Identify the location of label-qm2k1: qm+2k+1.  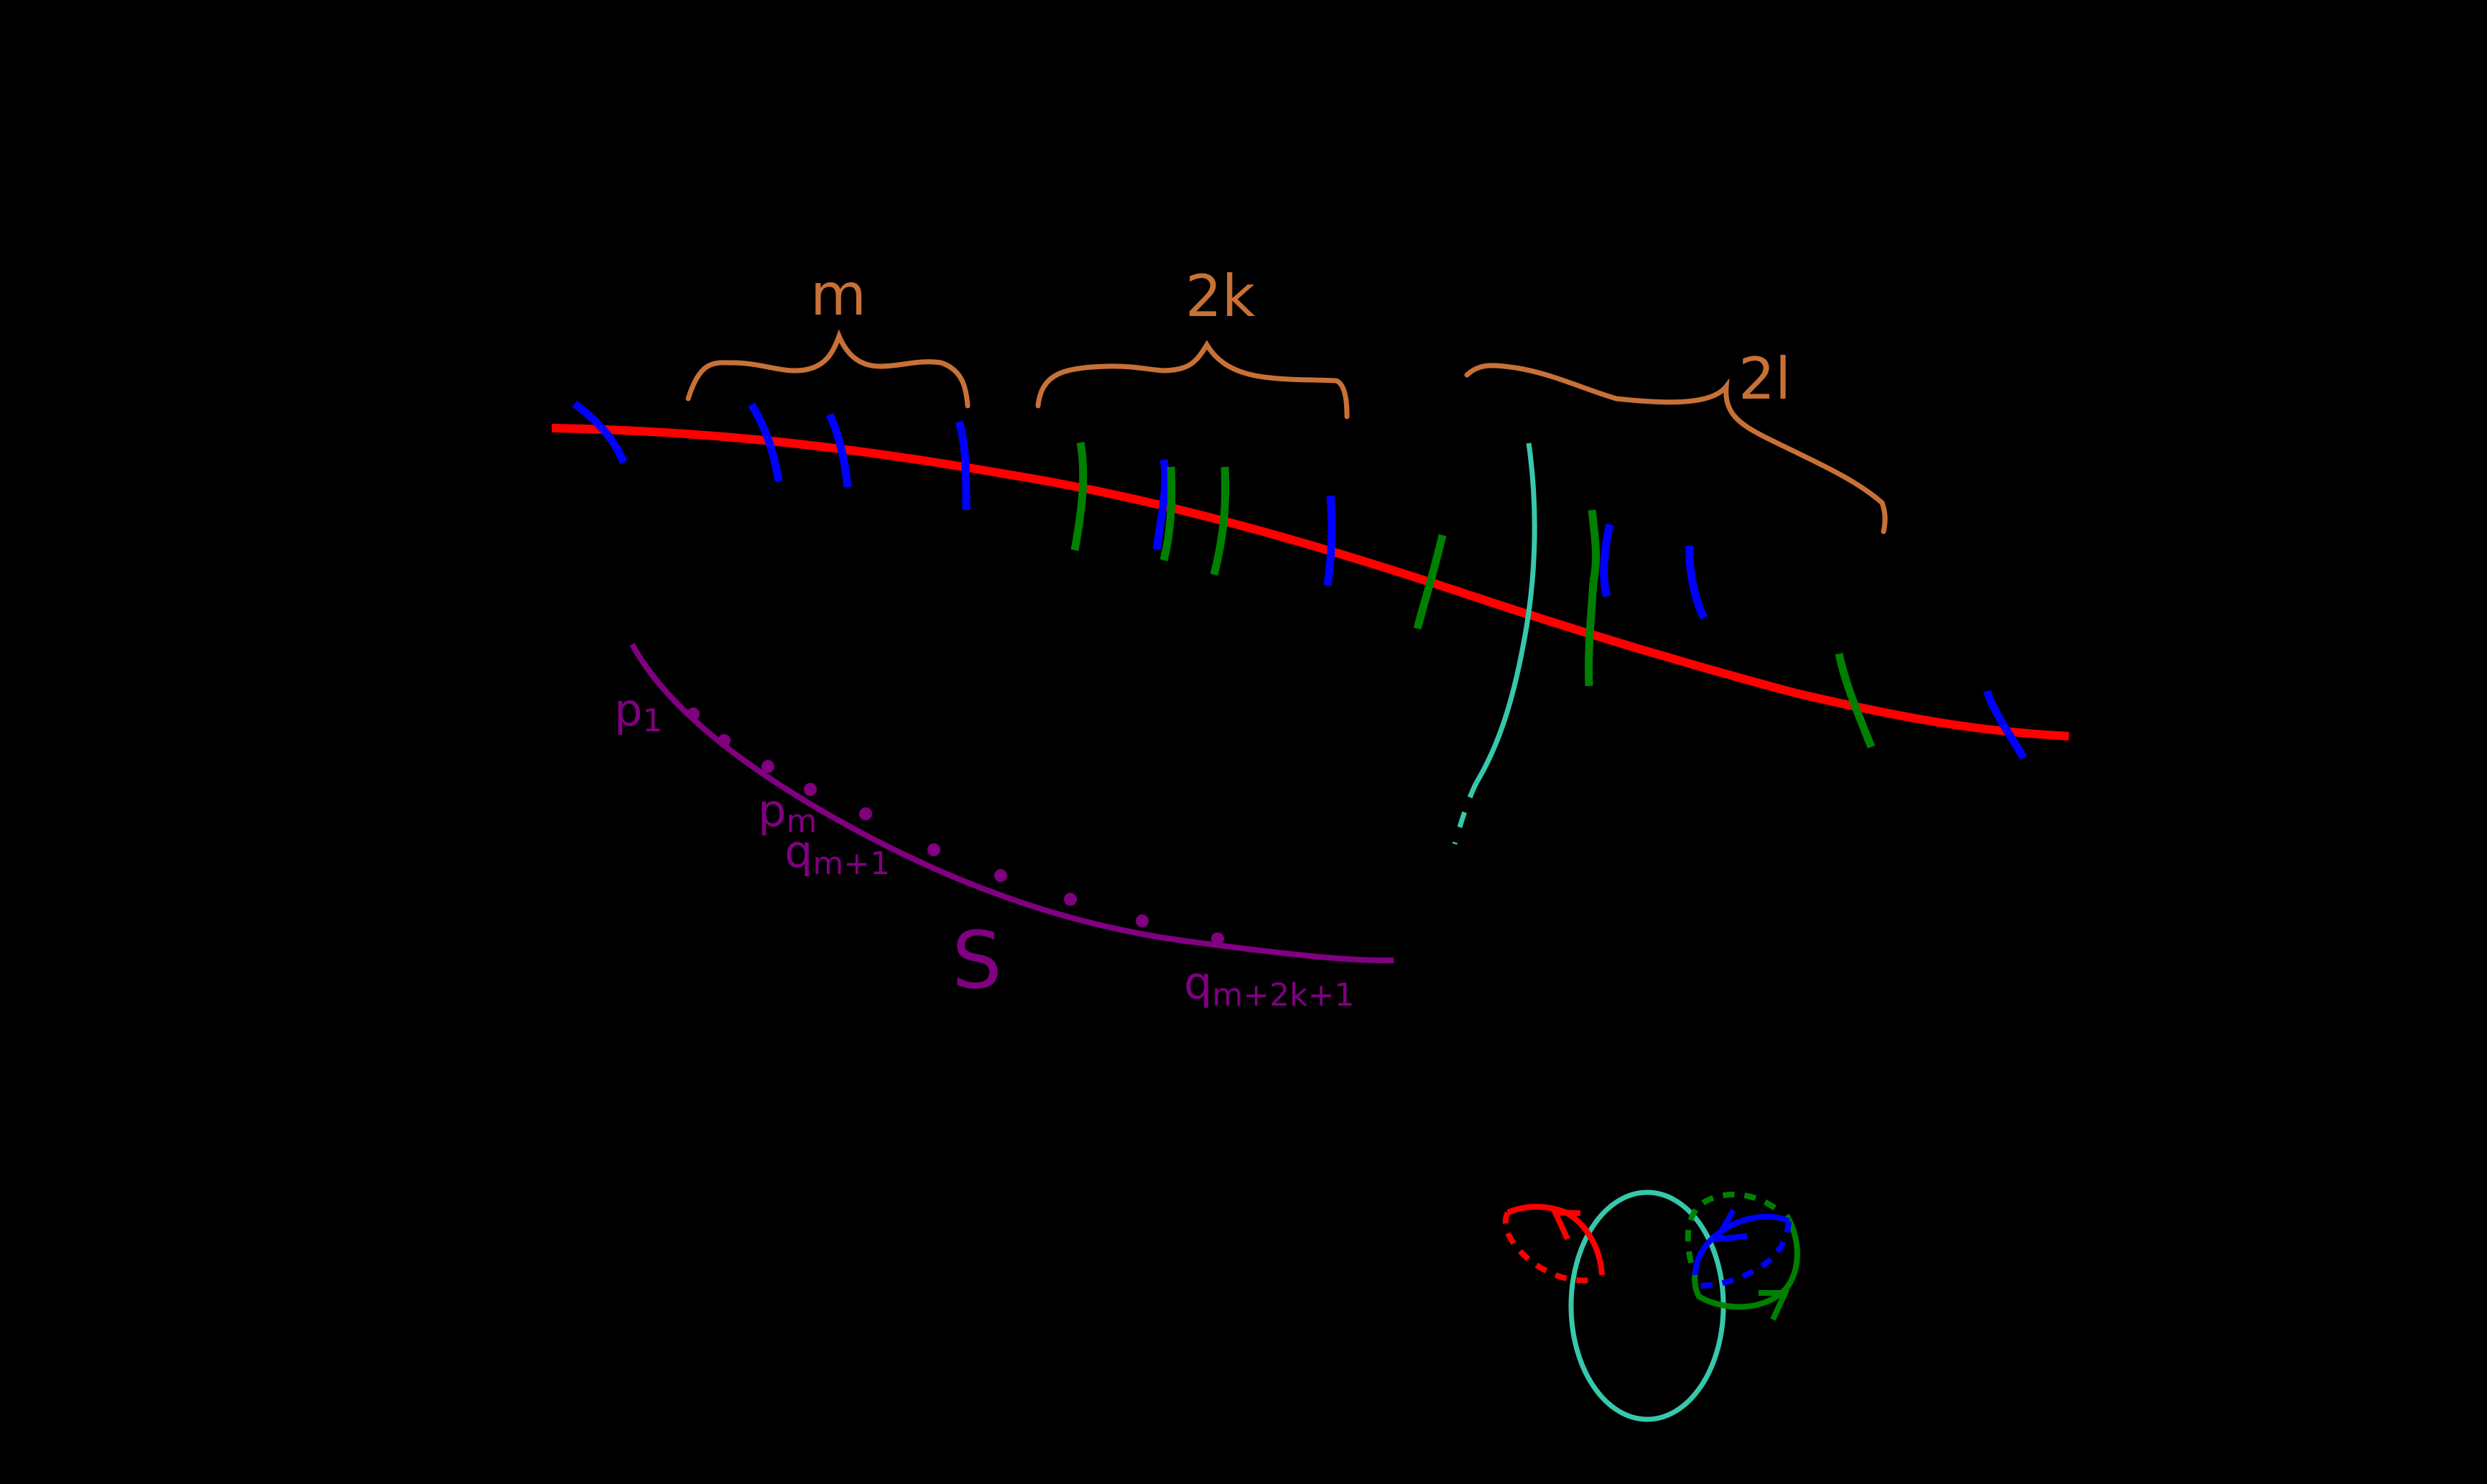
(1269, 985).